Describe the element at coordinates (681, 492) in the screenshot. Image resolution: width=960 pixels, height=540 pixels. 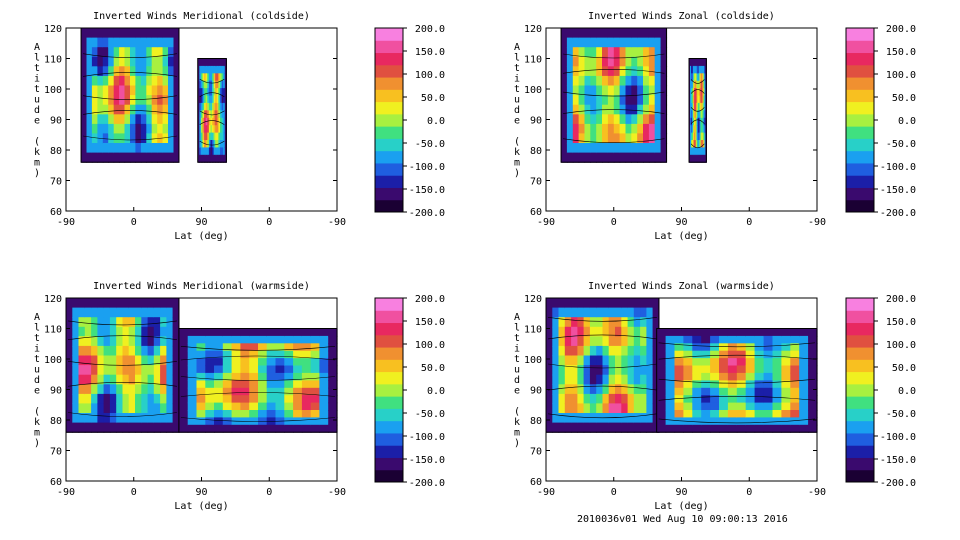
I see `x-tick-label: 90` at that location.